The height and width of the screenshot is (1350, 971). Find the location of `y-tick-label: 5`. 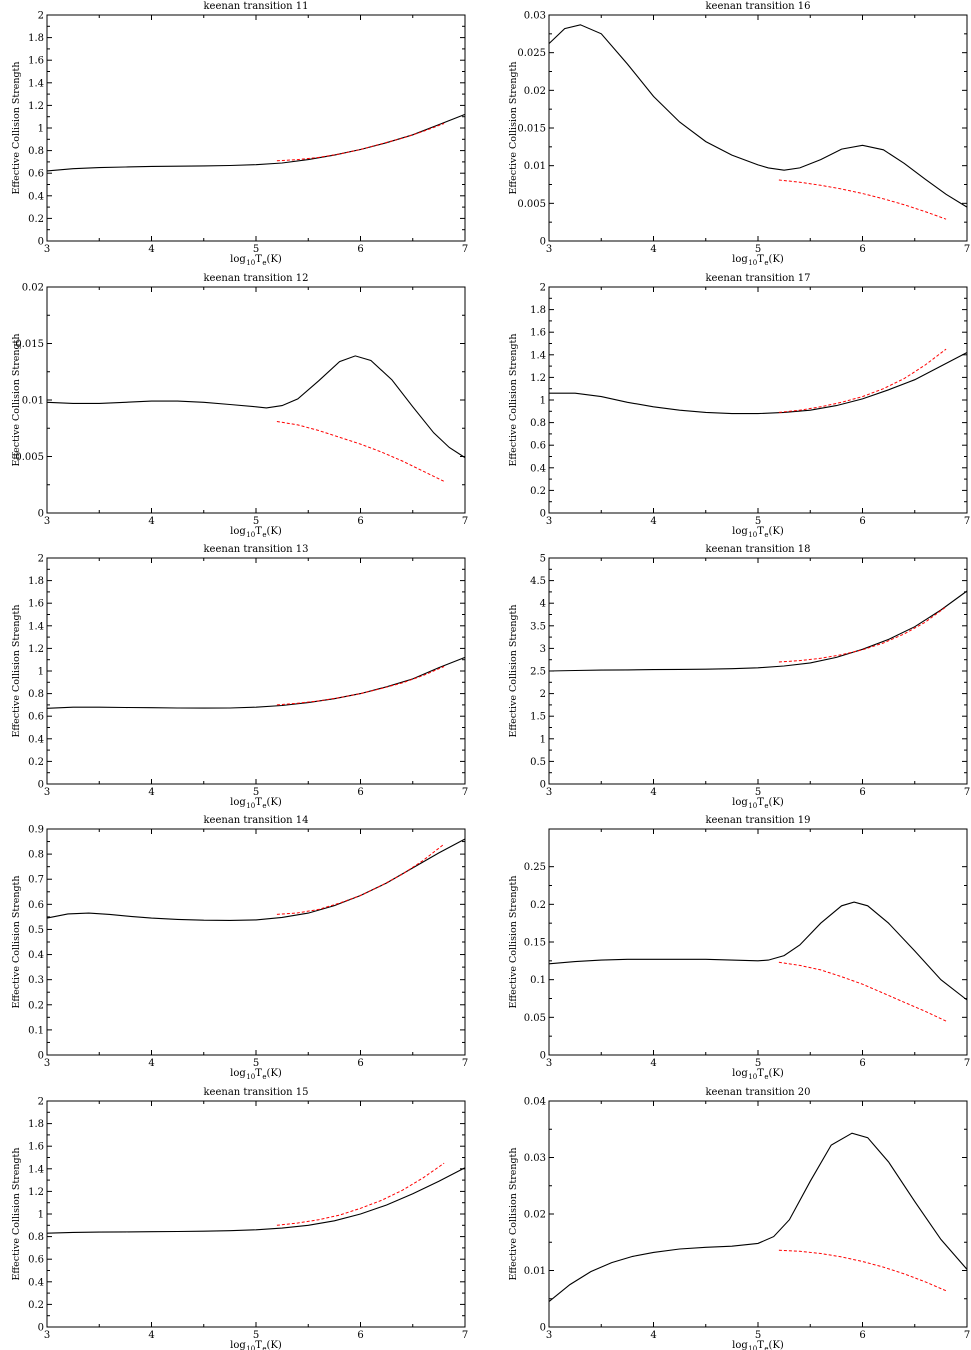

y-tick-label: 5 is located at coordinates (543, 559).